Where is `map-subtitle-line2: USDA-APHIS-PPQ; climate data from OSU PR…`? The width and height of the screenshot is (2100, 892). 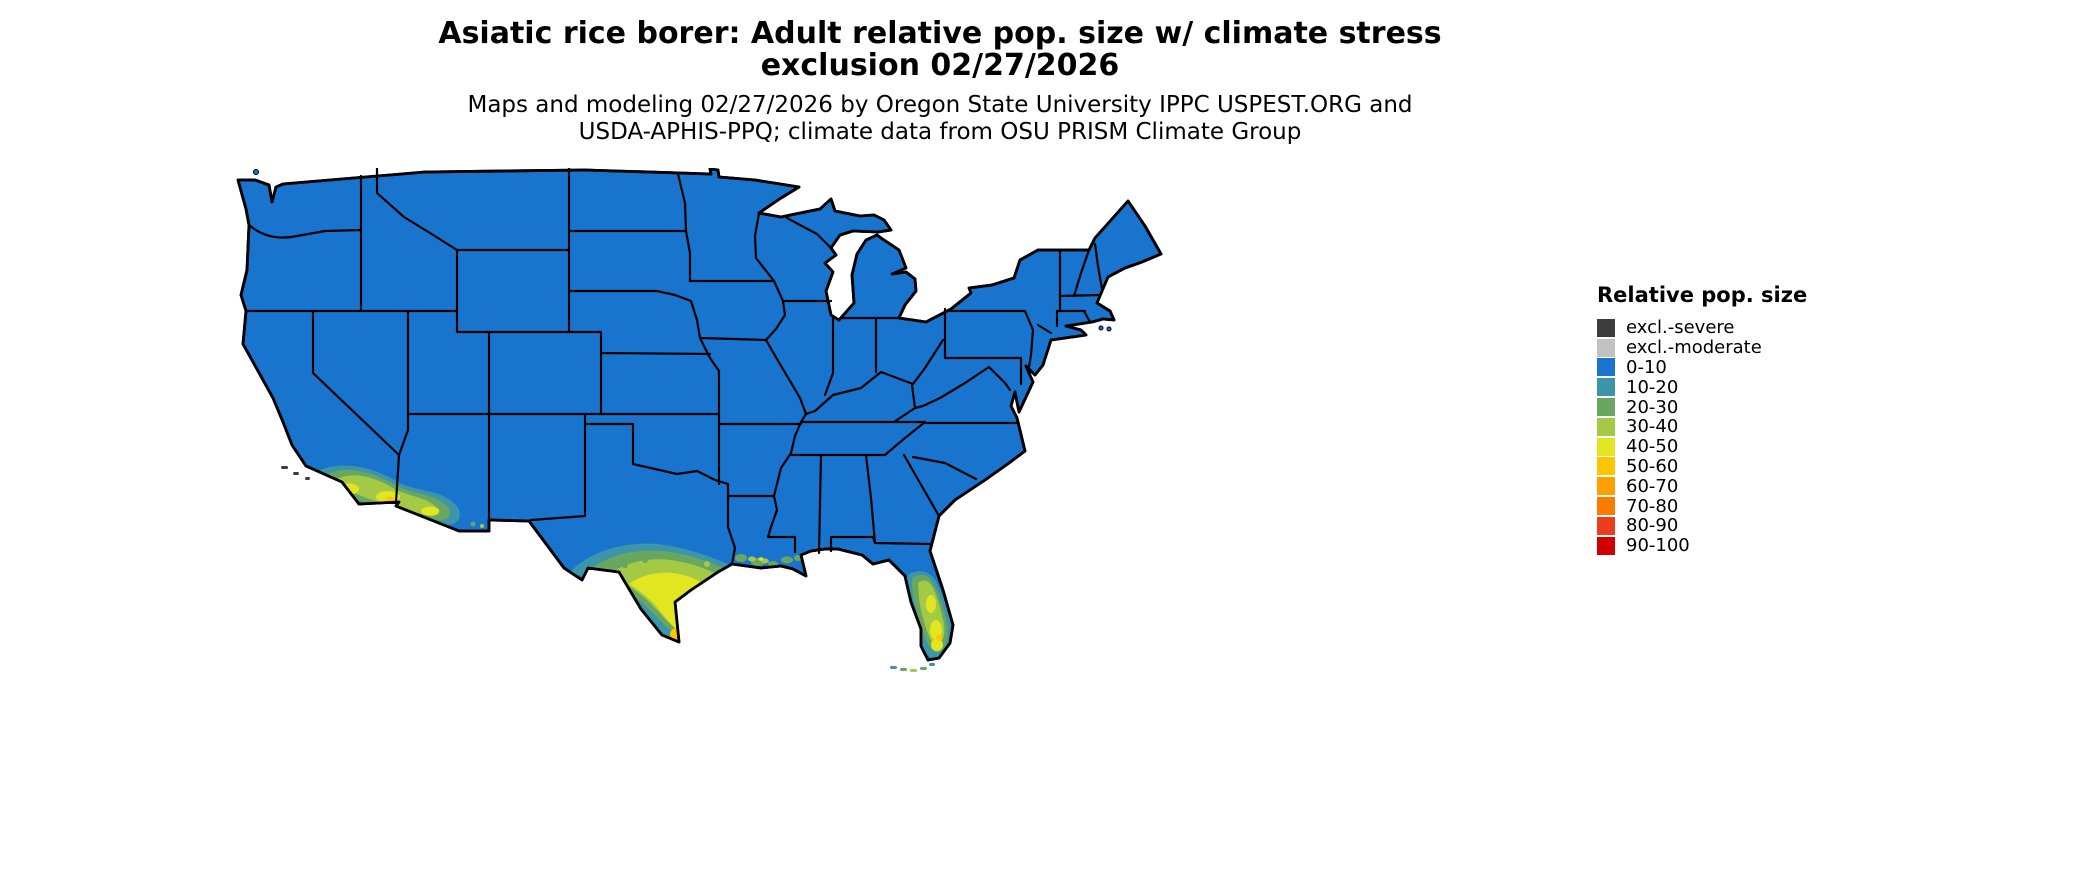 map-subtitle-line2: USDA-APHIS-PPQ; climate data from OSU PR… is located at coordinates (940, 132).